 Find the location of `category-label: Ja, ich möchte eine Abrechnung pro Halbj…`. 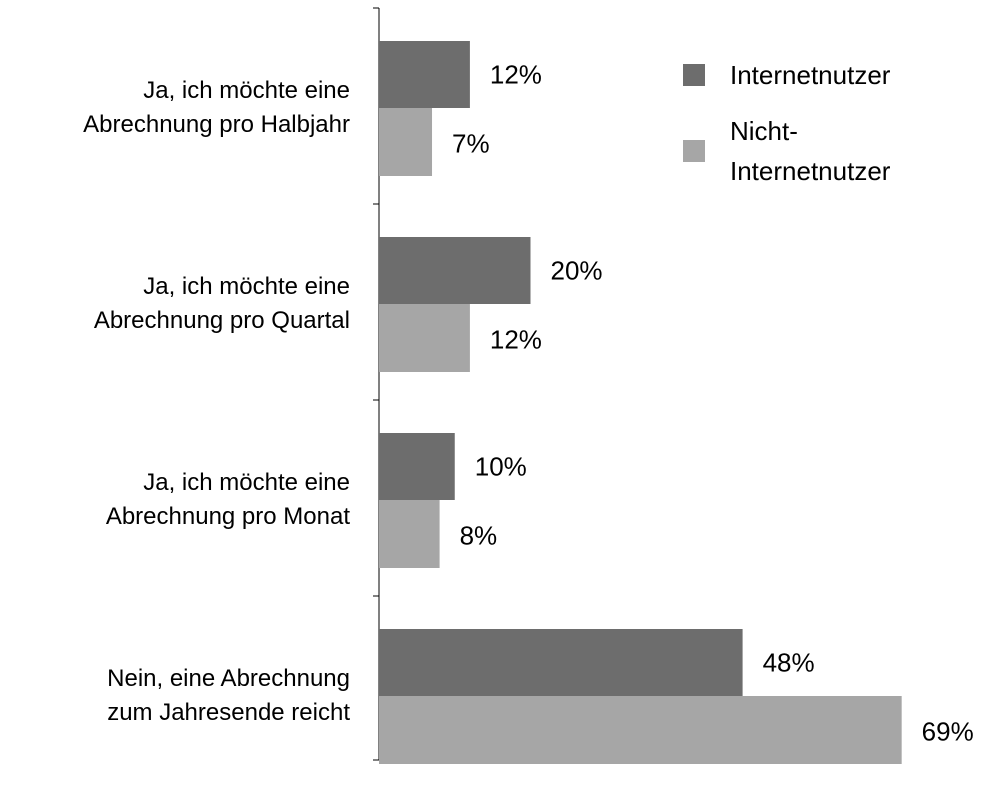

category-label: Ja, ich möchte eine Abrechnung pro Halbj… is located at coordinates (216, 107).